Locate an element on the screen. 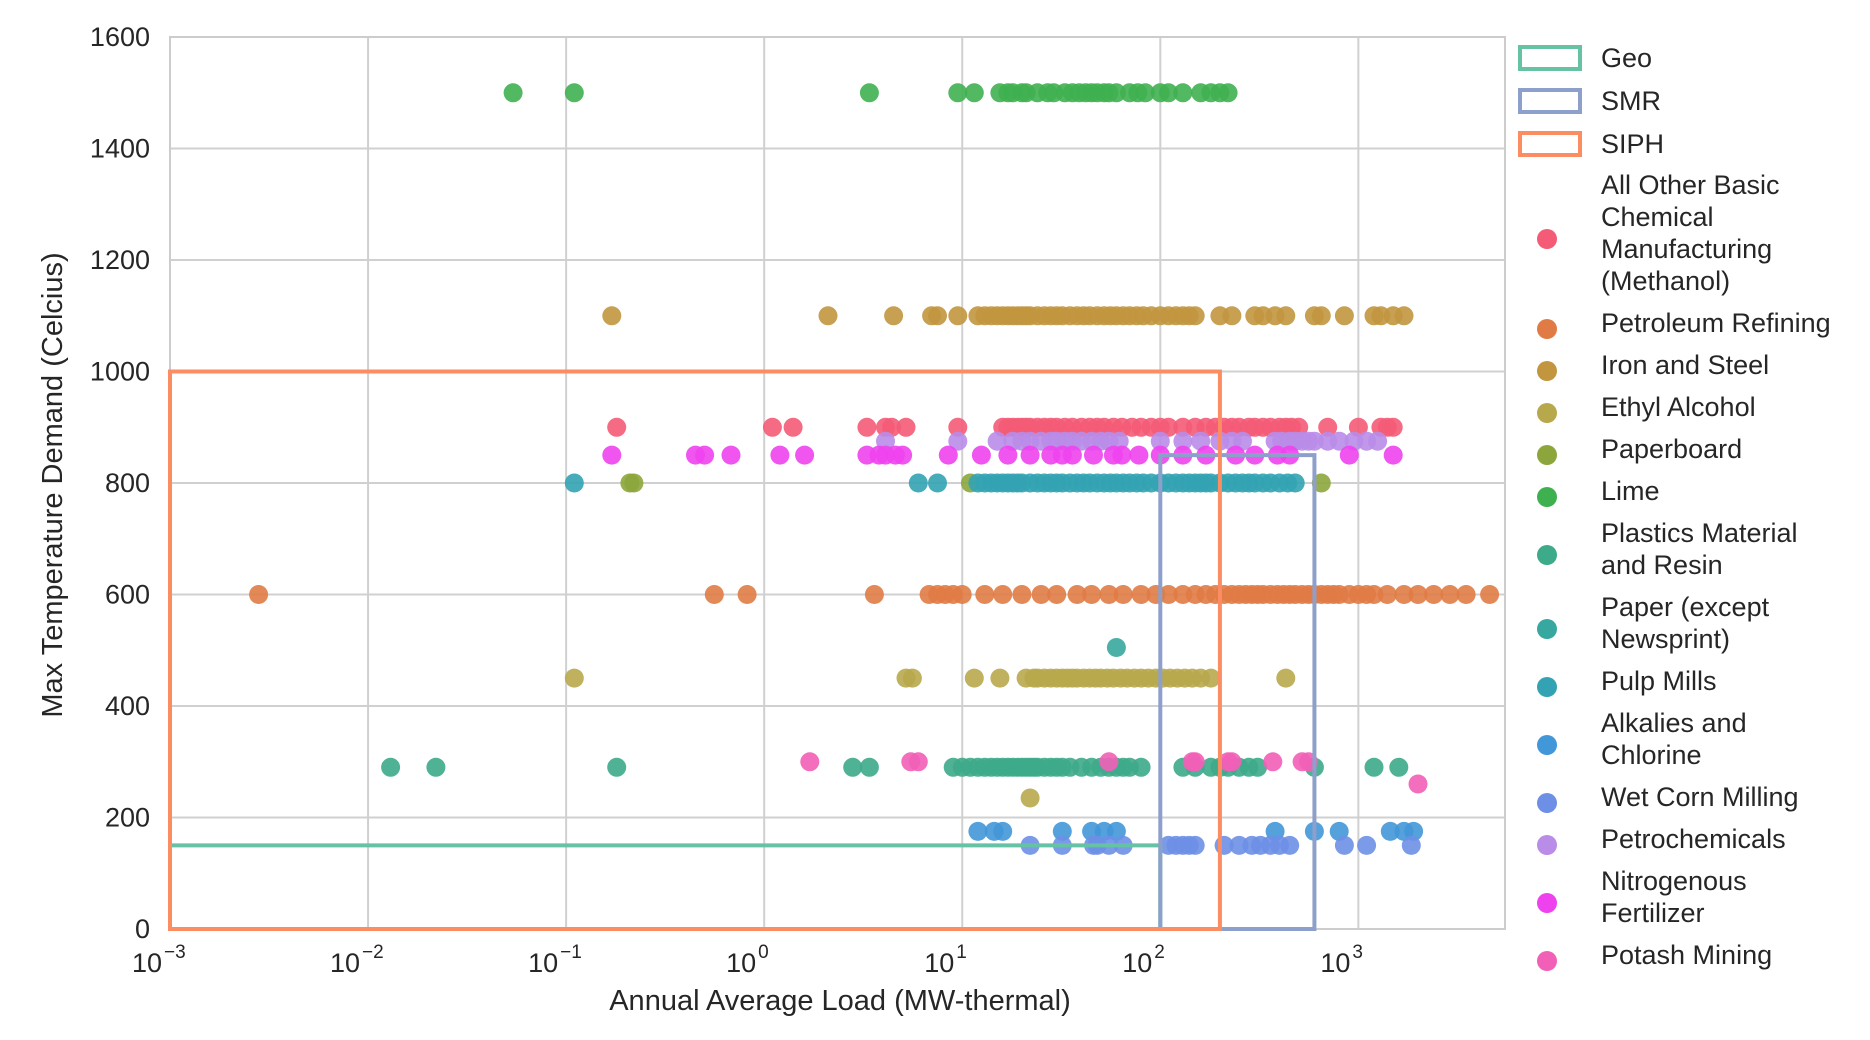 Image resolution: width=1870 pixels, height=1040 pixels. legend-label: and Resin is located at coordinates (1662, 565).